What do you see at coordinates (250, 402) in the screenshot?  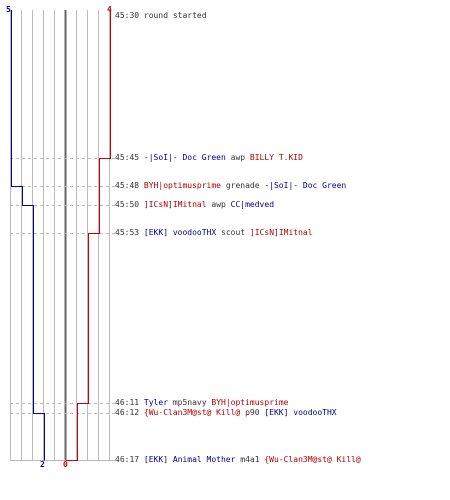 I see `victim-name: BYH|optimusprime` at bounding box center [250, 402].